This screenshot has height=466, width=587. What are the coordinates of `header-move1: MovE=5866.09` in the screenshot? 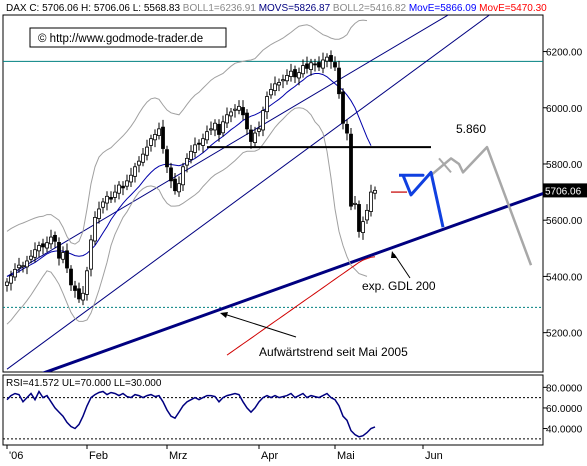 It's located at (443, 8).